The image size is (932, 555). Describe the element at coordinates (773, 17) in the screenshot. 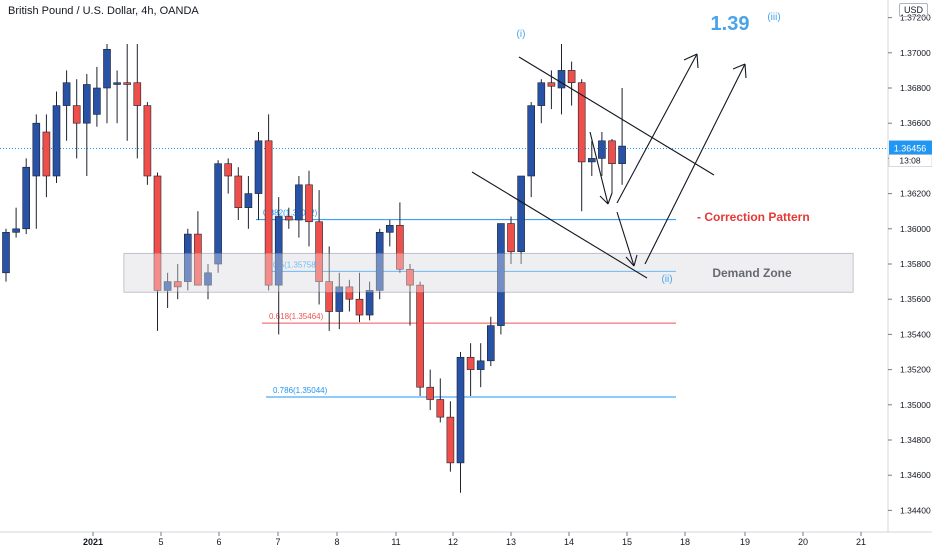

I see `wave-iii-label: (iii)` at that location.